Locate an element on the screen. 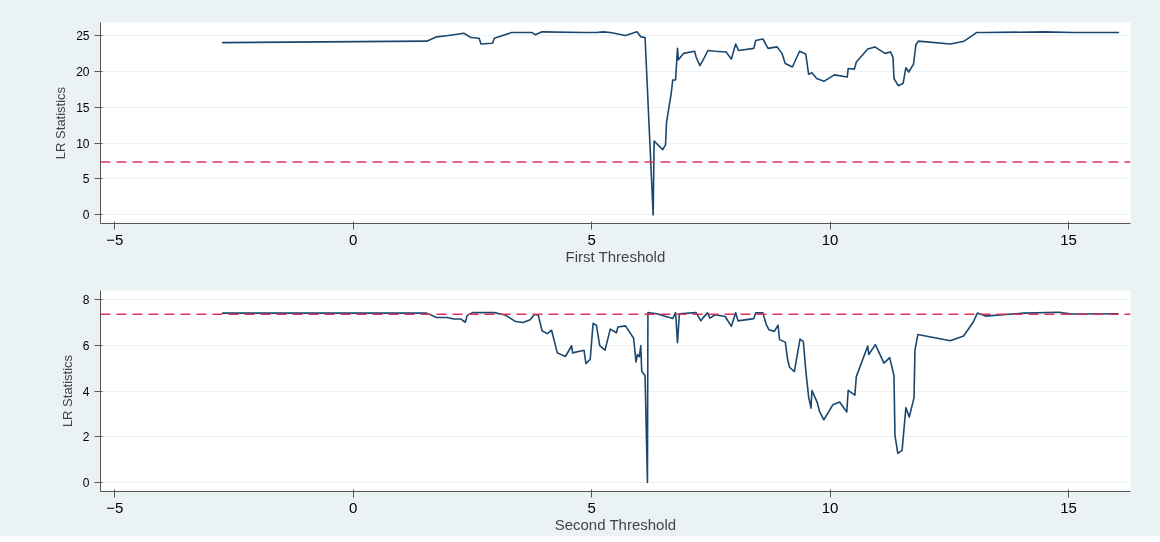 The height and width of the screenshot is (542, 1160). y-tick-label: 6 is located at coordinates (86, 345).